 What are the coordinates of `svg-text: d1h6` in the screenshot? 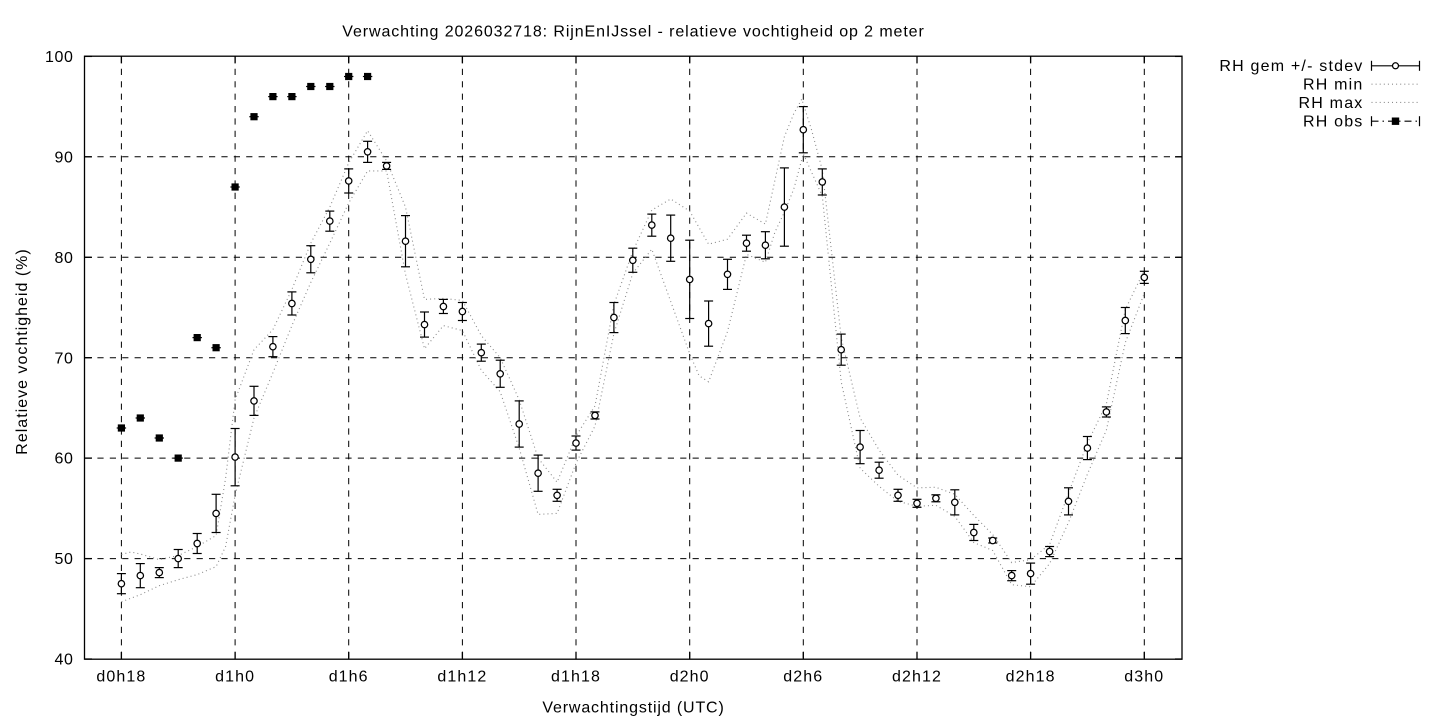 It's located at (349, 677).